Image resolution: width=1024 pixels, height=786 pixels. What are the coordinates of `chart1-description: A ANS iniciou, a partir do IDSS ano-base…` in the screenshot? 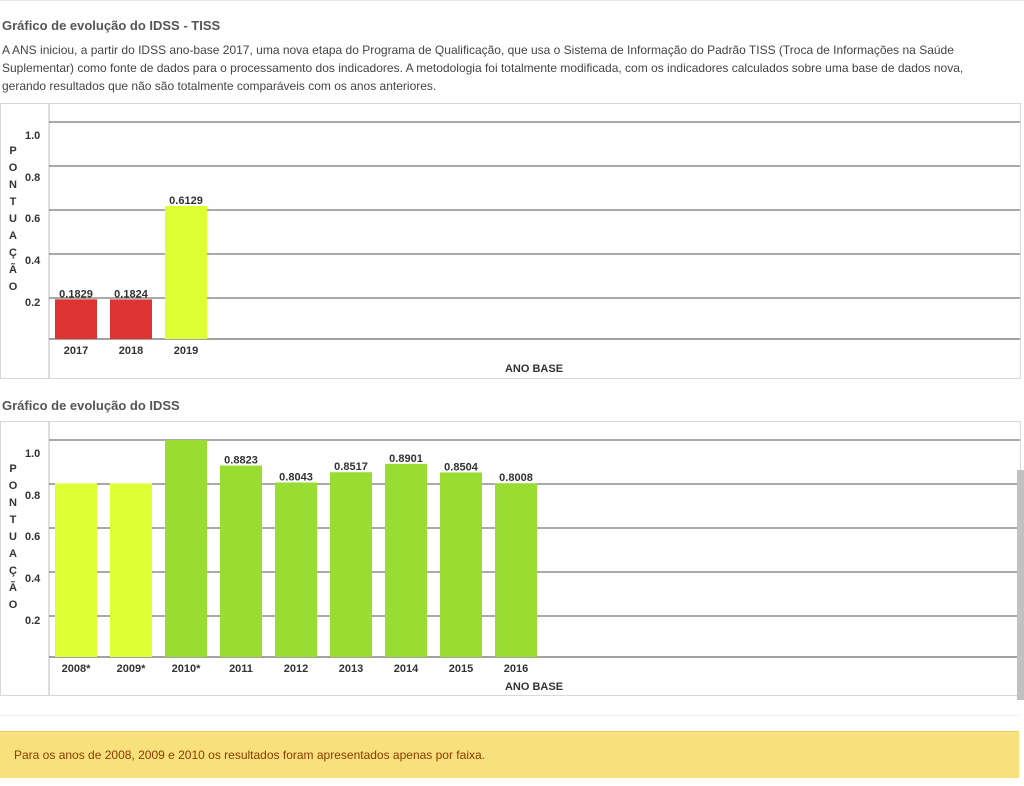 It's located at (483, 68).